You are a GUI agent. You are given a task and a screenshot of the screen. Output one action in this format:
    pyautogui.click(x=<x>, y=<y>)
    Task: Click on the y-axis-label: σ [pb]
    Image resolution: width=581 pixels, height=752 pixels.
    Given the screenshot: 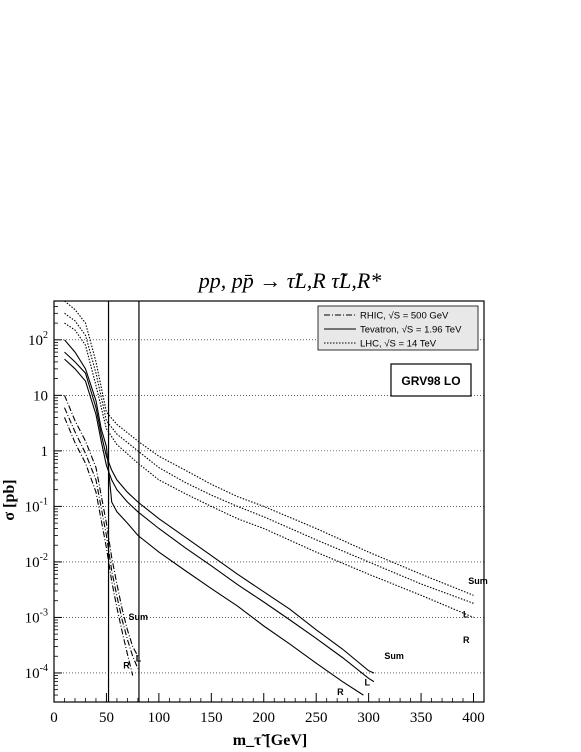 What is the action you would take?
    pyautogui.click(x=9, y=499)
    